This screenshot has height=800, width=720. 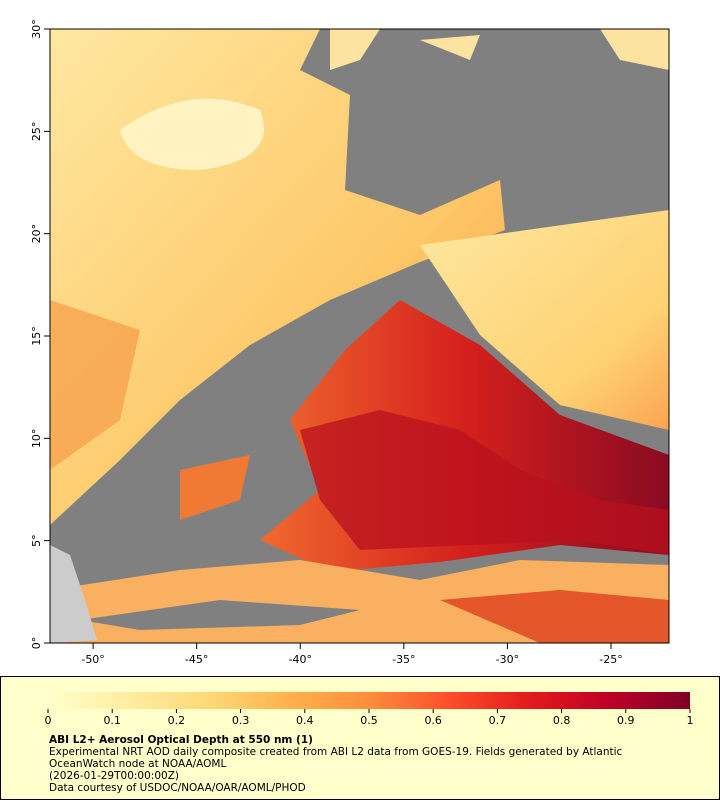 I want to click on x-tick-label: -50°, so click(x=92, y=659).